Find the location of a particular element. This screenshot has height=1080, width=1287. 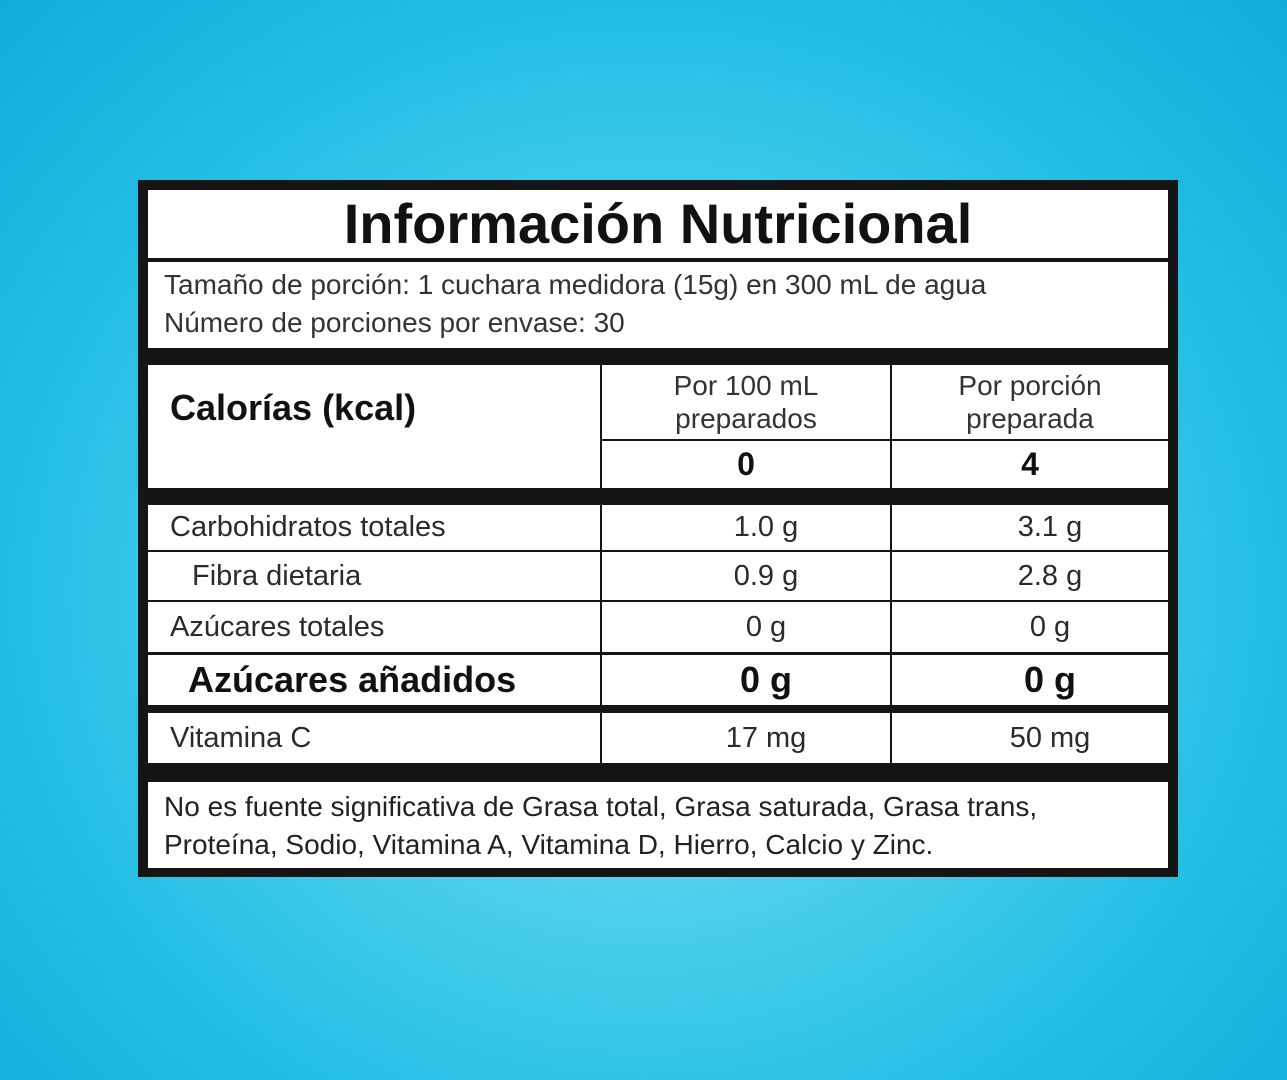

column-header: Por 100 mL preparados is located at coordinates (746, 402).